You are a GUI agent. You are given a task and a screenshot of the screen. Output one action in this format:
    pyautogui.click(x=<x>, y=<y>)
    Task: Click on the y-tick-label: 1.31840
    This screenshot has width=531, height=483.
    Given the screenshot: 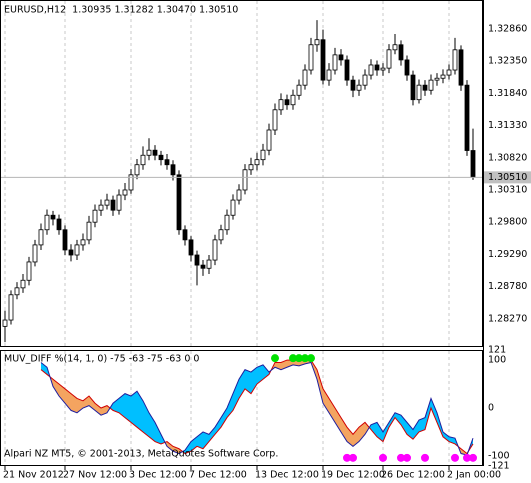 What is the action you would take?
    pyautogui.click(x=507, y=93)
    